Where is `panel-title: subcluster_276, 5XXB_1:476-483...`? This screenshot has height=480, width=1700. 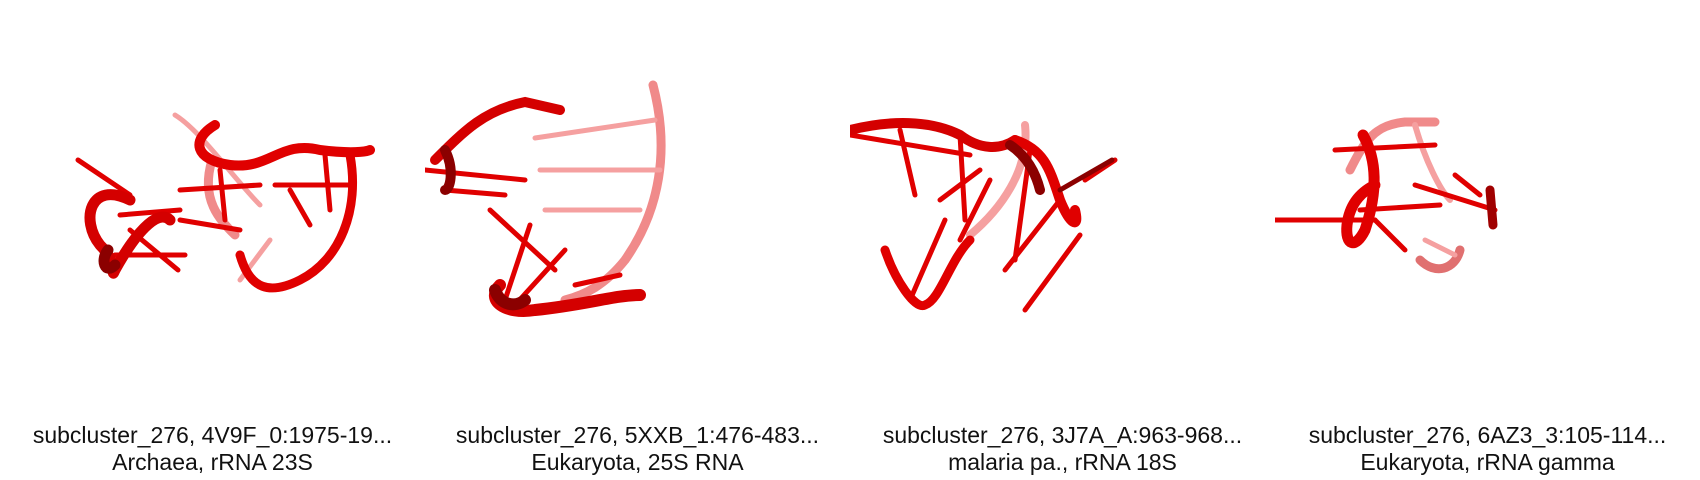
panel-title: subcluster_276, 5XXB_1:476-483... is located at coordinates (637, 435).